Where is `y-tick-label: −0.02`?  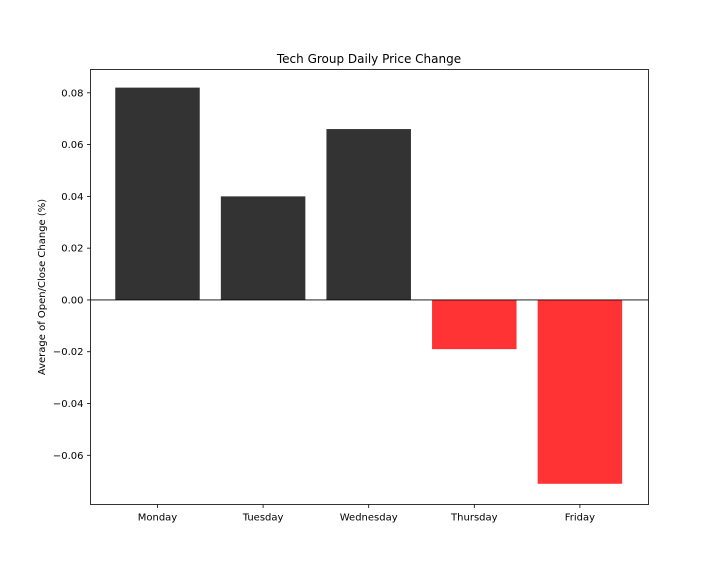
y-tick-label: −0.02 is located at coordinates (68, 352).